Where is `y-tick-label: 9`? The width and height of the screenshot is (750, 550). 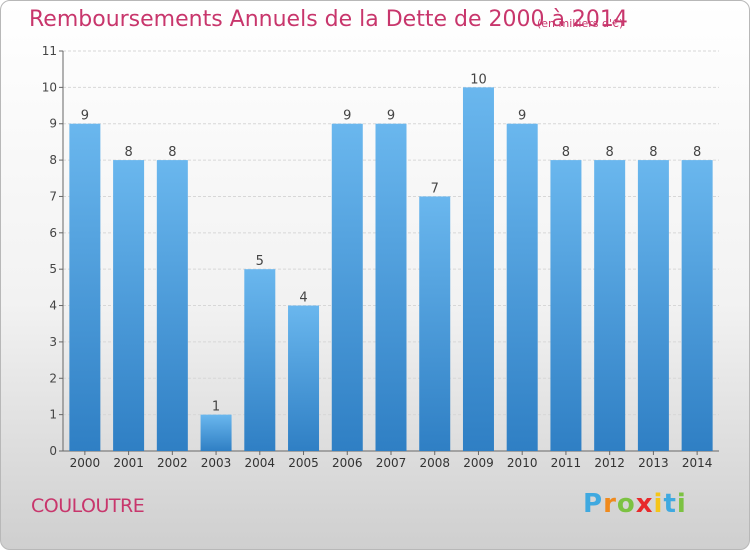
y-tick-label: 9 is located at coordinates (53, 124).